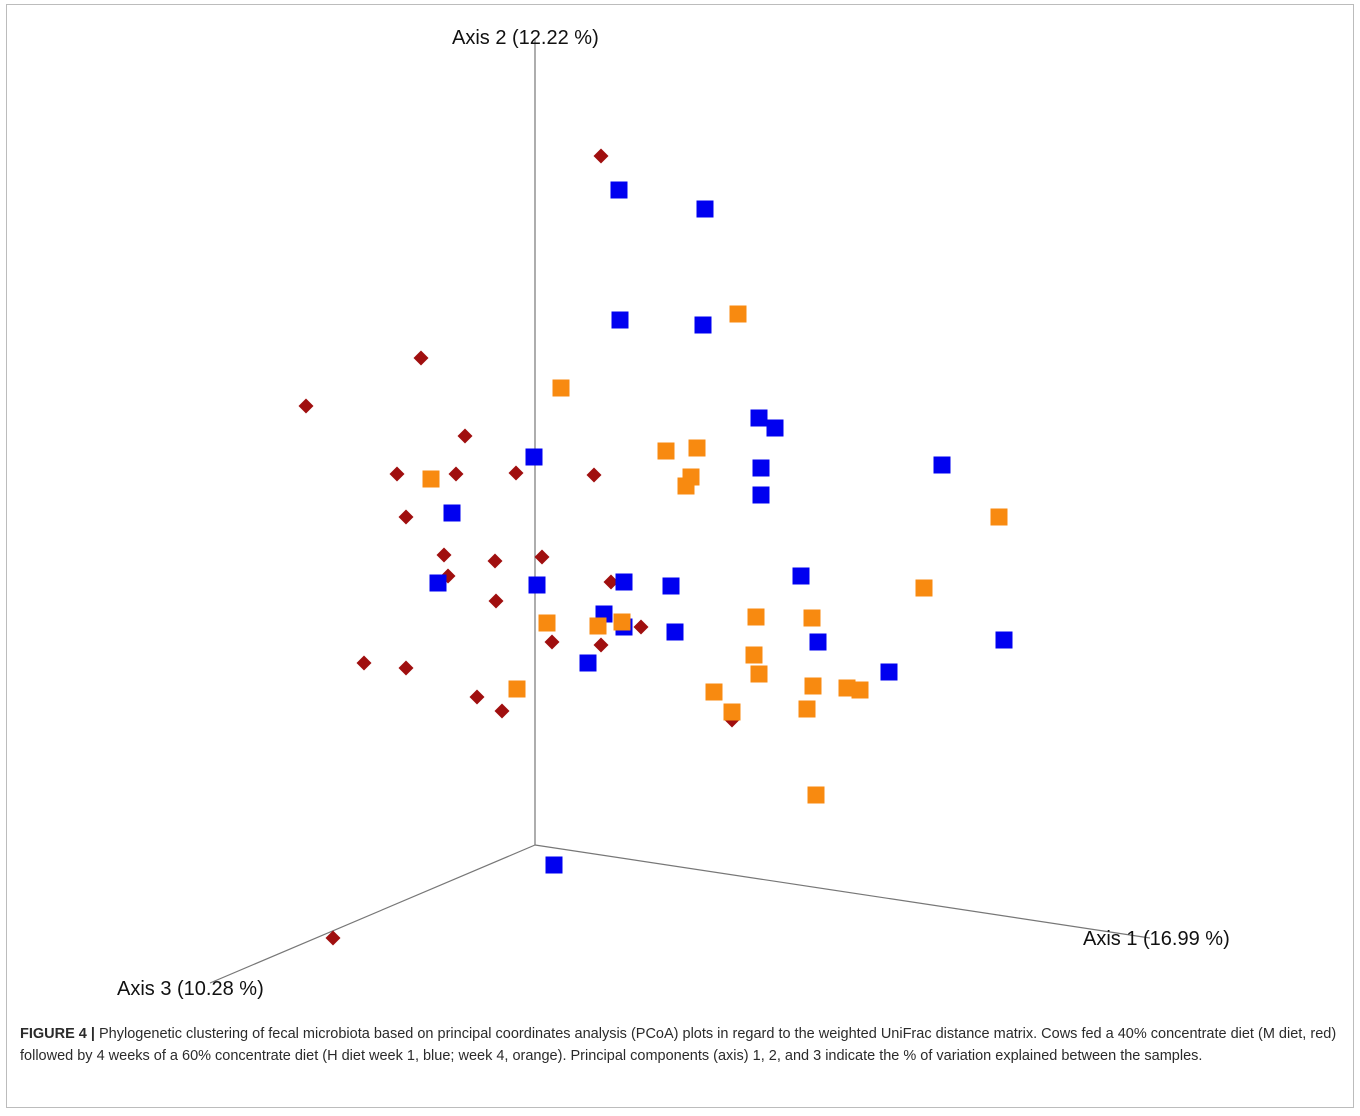  Describe the element at coordinates (525, 38) in the screenshot. I see `axis-2-label: Axis 2 (12.22 %)` at that location.